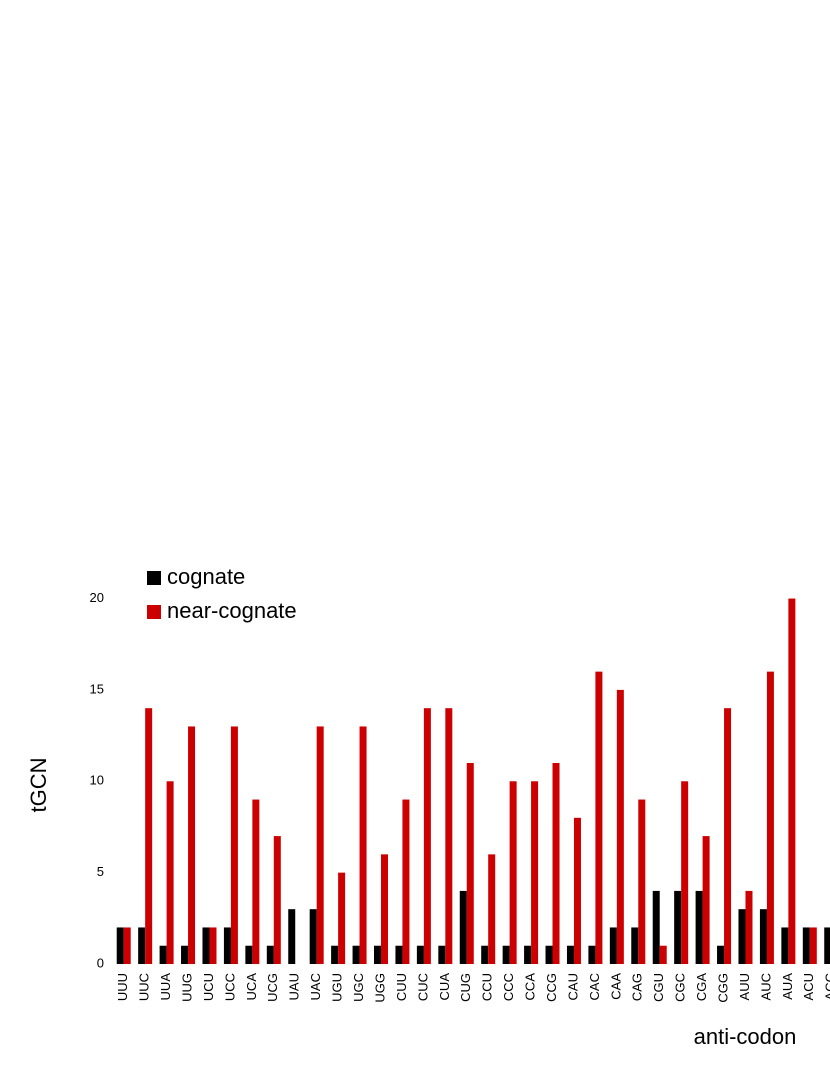 This screenshot has height=1075, width=830. What do you see at coordinates (722, 988) in the screenshot?
I see `x-tick-label: CGG` at bounding box center [722, 988].